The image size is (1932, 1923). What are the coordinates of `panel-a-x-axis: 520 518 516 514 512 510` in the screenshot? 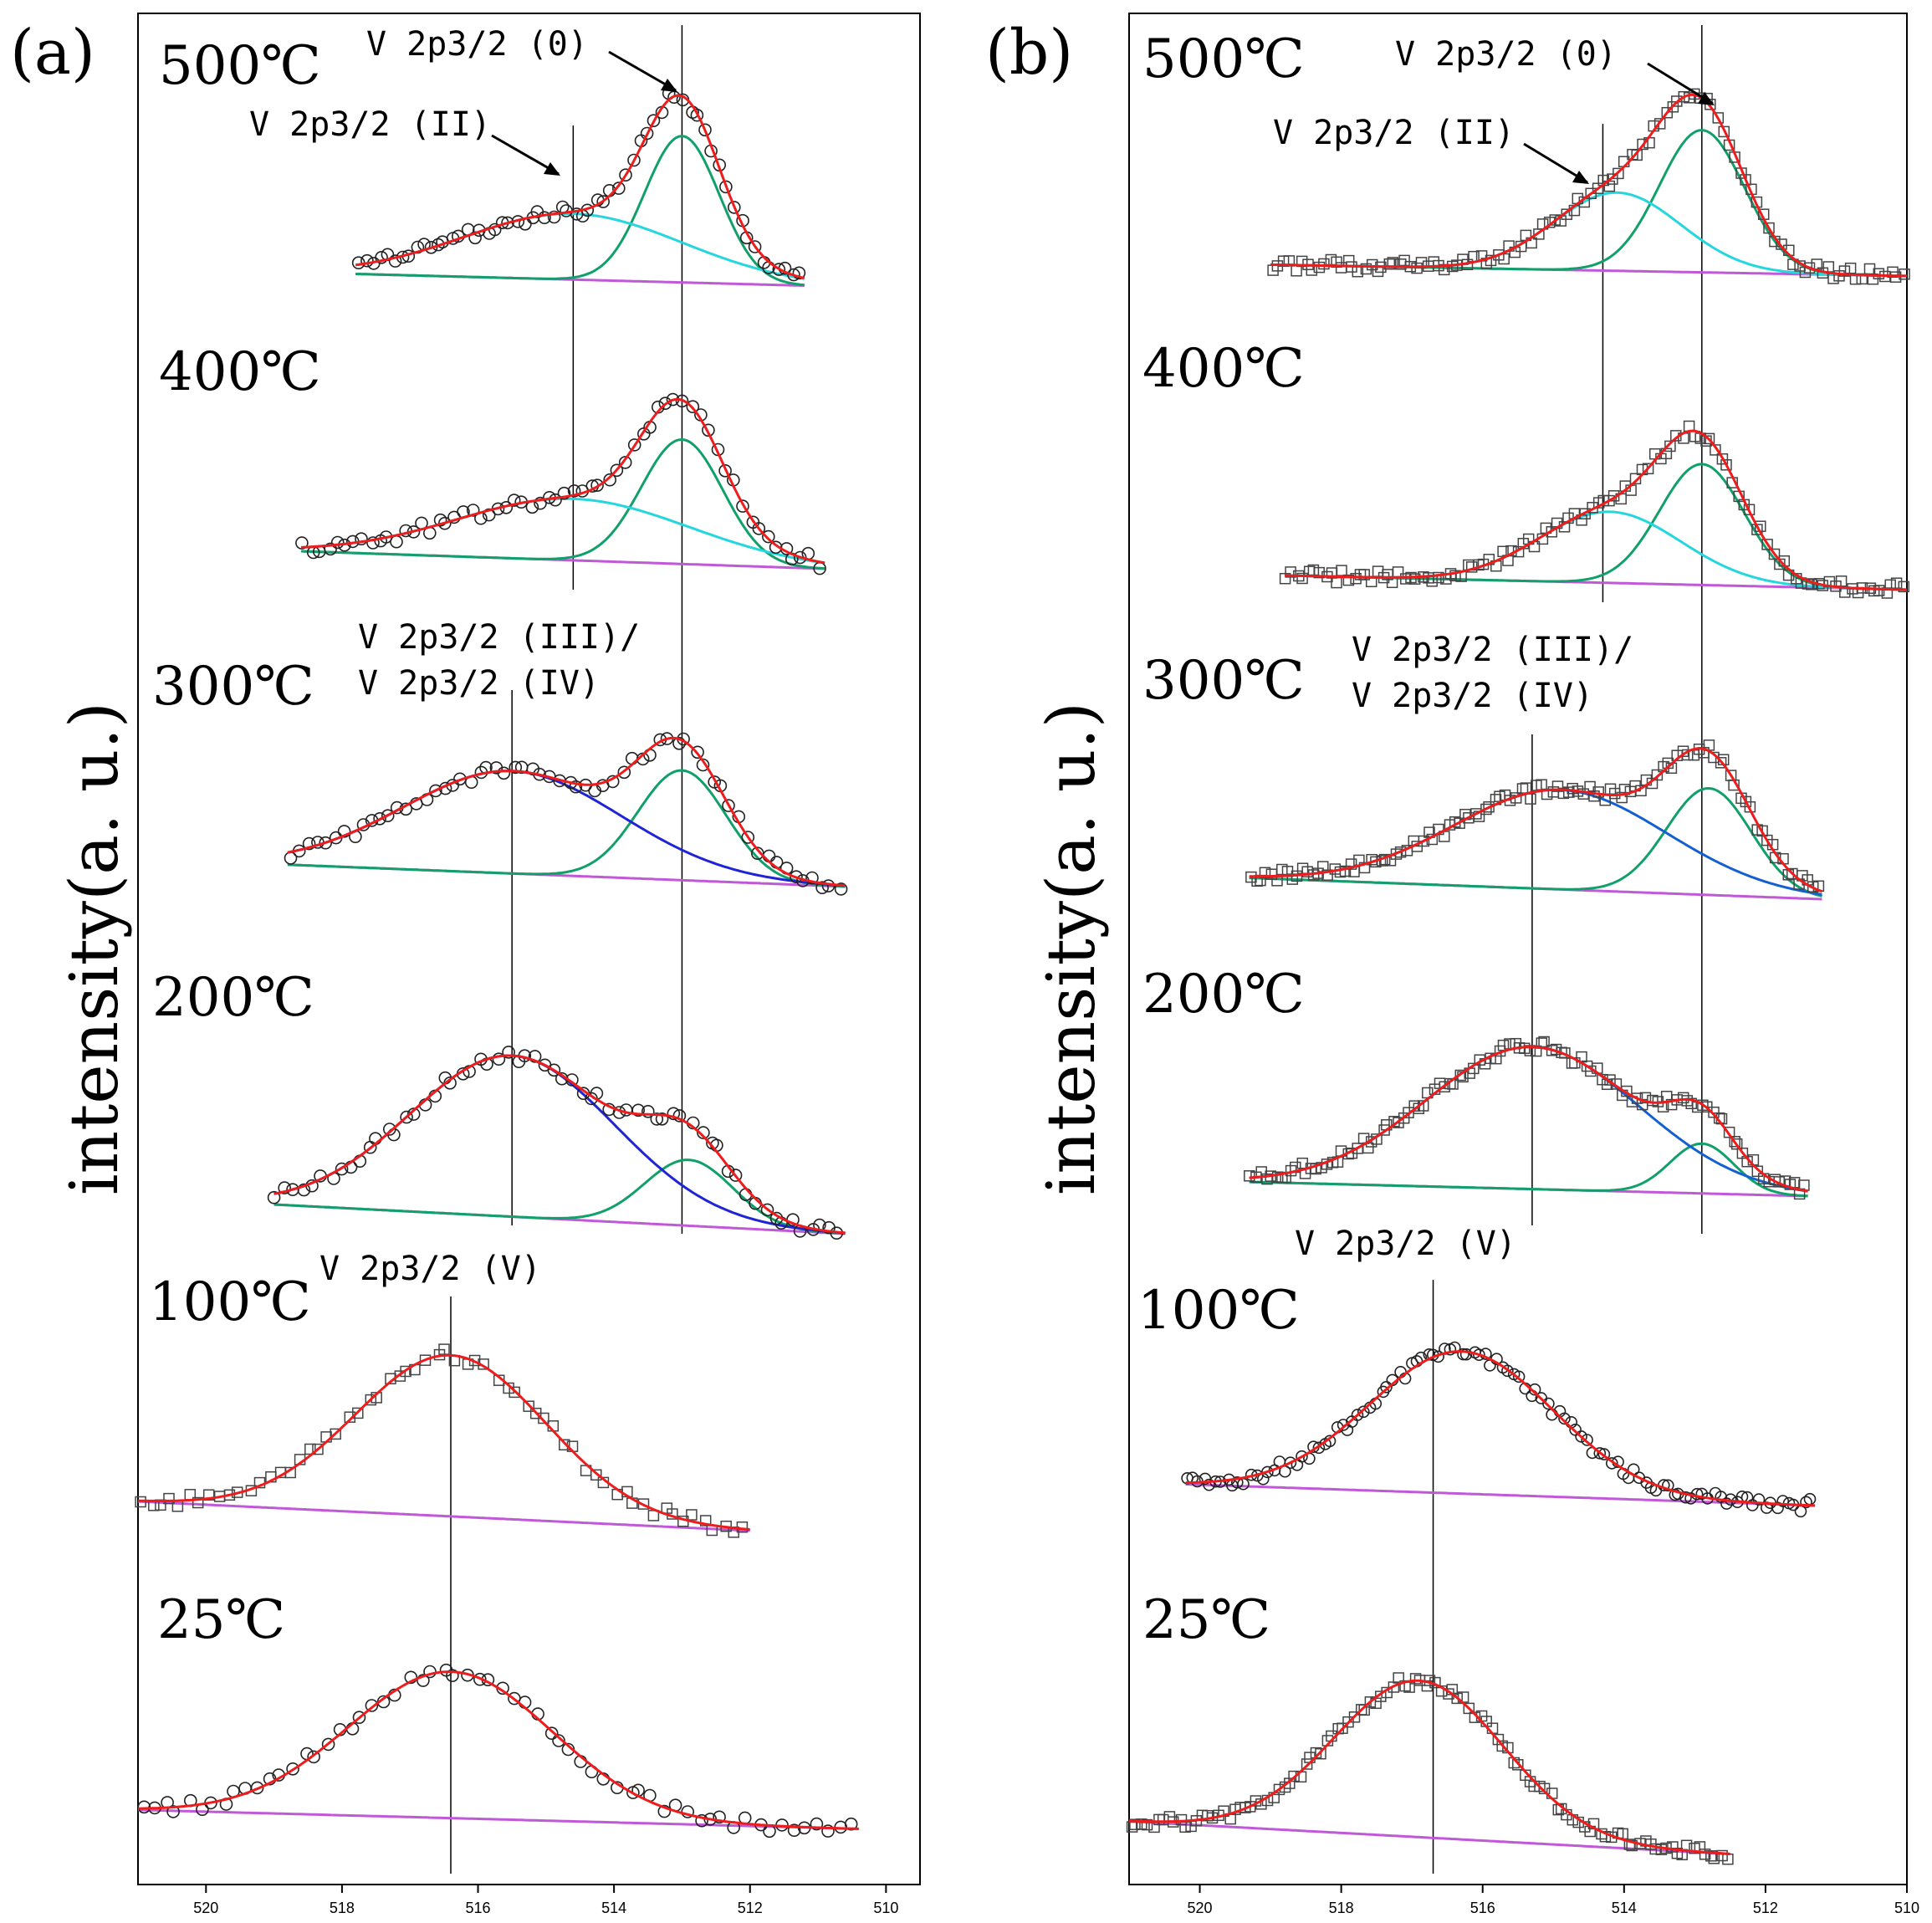 It's located at (545, 1901).